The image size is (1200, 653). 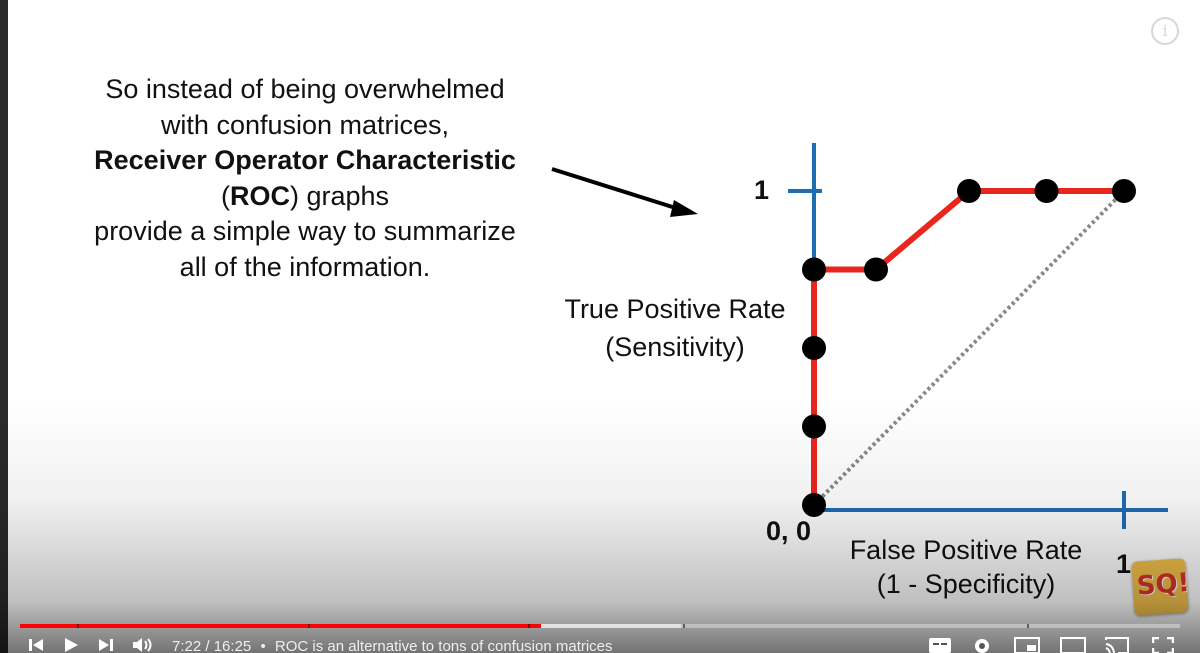 I want to click on caption-text: ROC, so click(x=259, y=195).